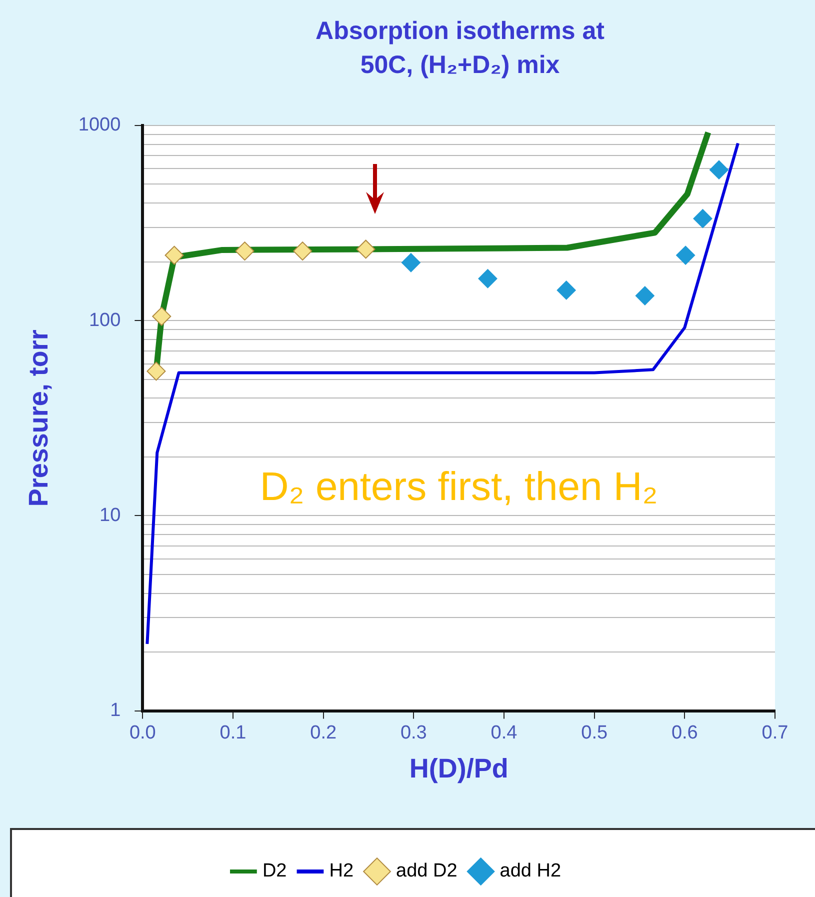  Describe the element at coordinates (775, 733) in the screenshot. I see `x-tick-label: 0.7` at that location.